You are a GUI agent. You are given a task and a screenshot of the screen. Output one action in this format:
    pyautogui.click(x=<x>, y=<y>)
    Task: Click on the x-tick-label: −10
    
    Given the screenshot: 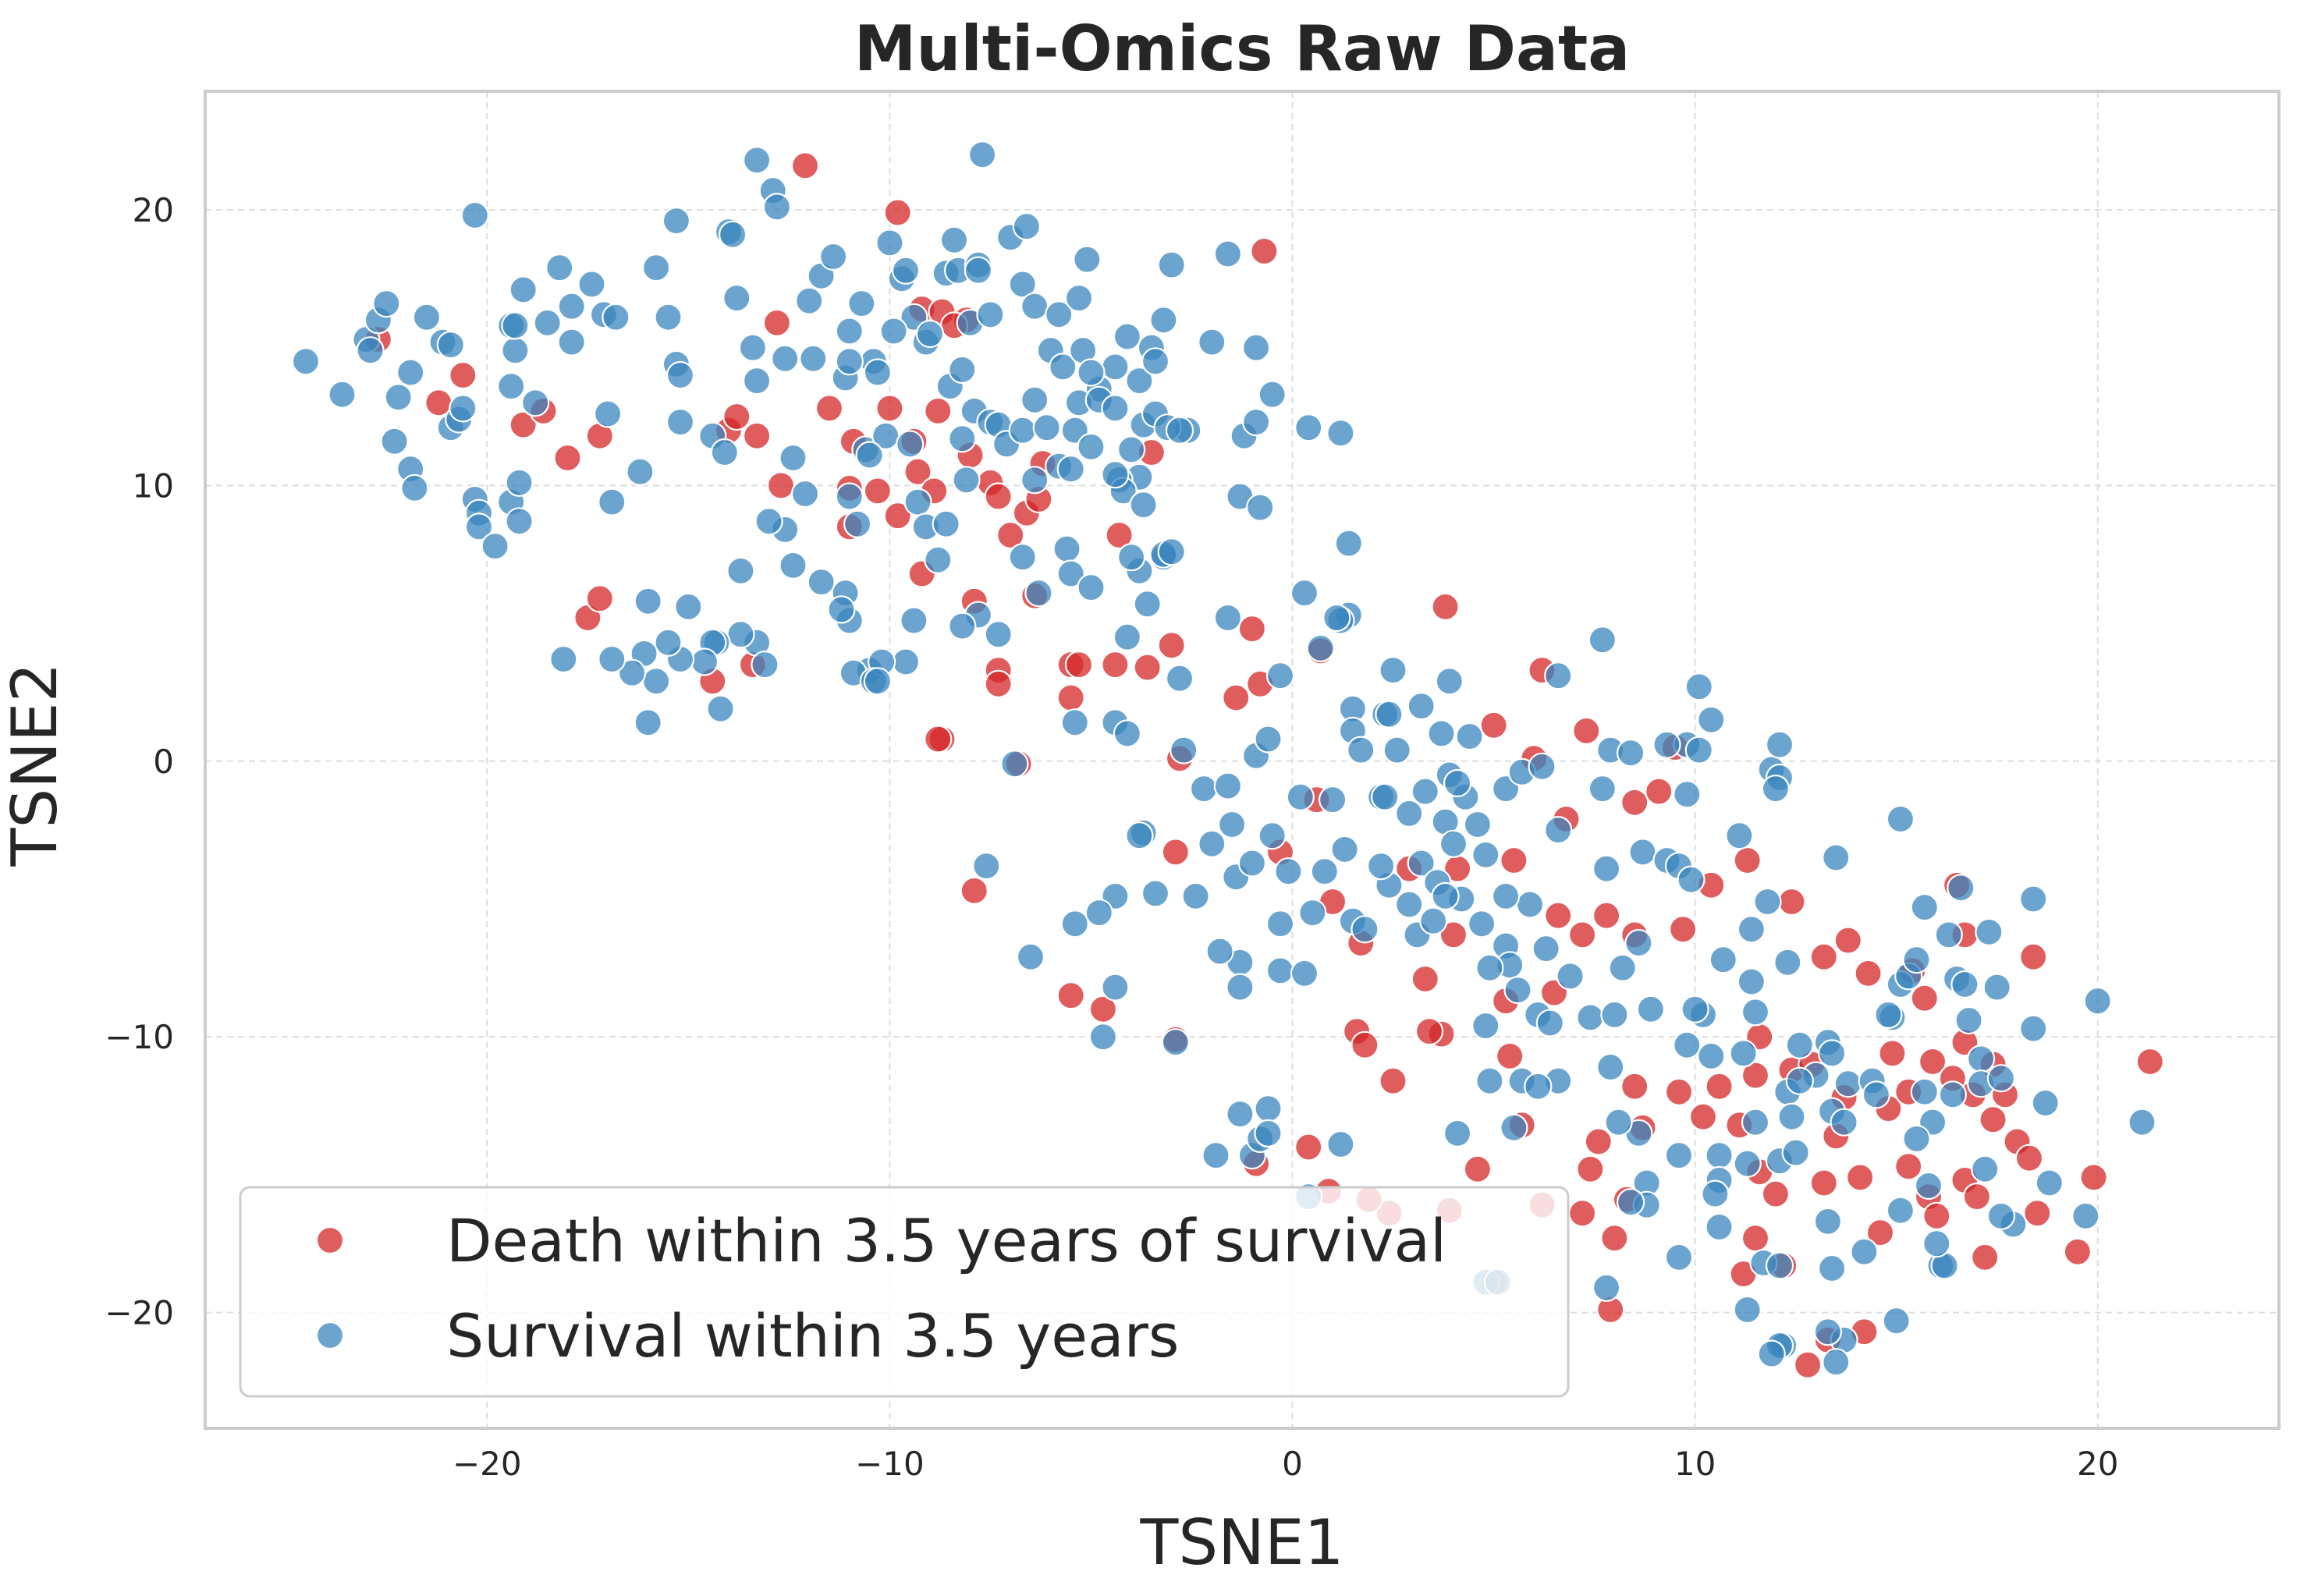 What is the action you would take?
    pyautogui.click(x=890, y=1464)
    